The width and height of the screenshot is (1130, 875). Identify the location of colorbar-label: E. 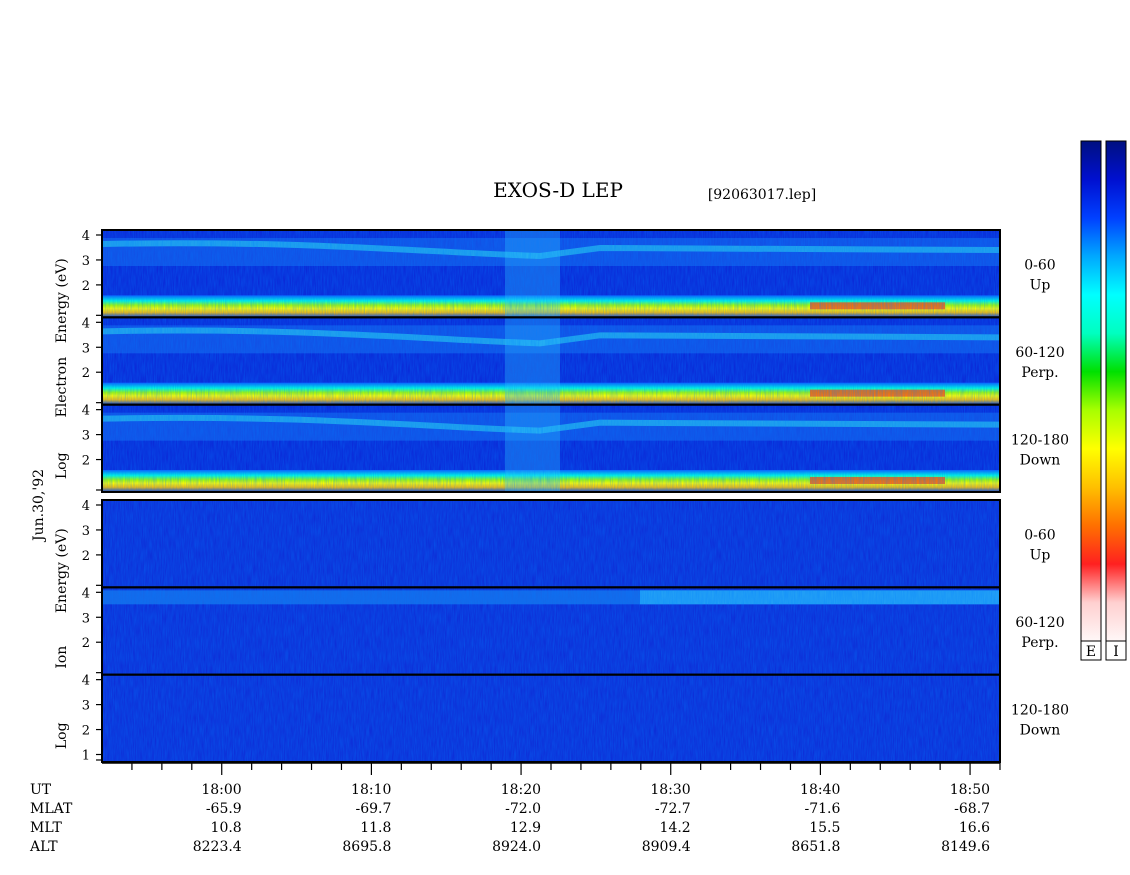
(1091, 652).